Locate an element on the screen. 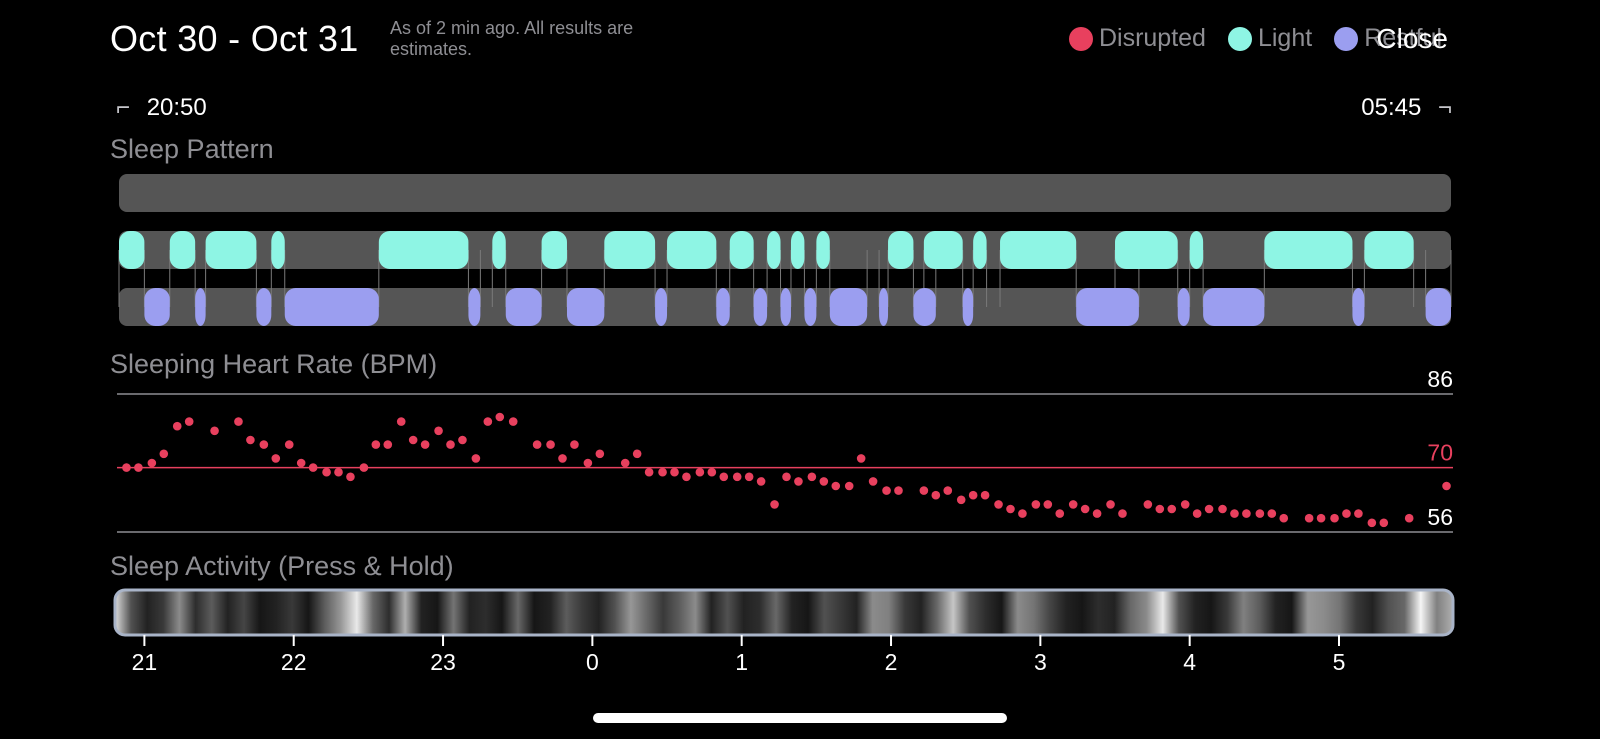  start-bracket-icon: ⌐ is located at coordinates (123, 107).